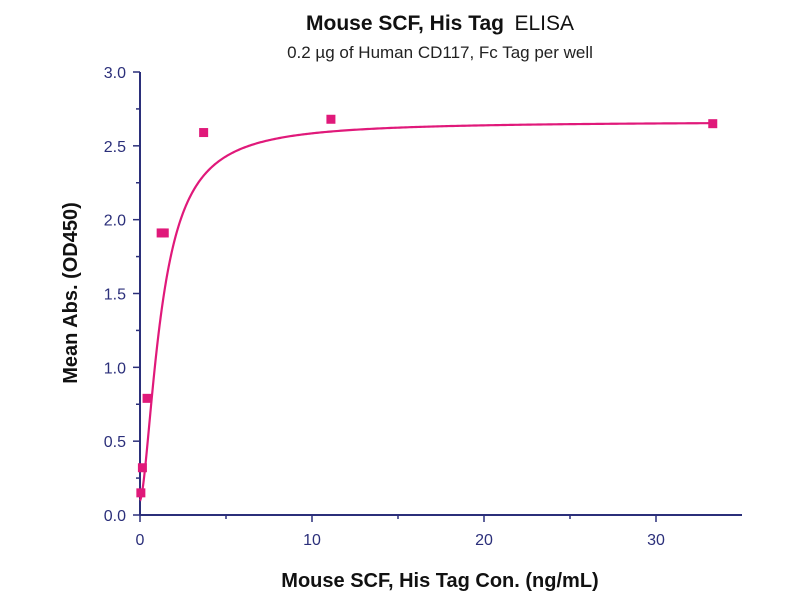  What do you see at coordinates (115, 147) in the screenshot?
I see `y-tick-label: 2.5` at bounding box center [115, 147].